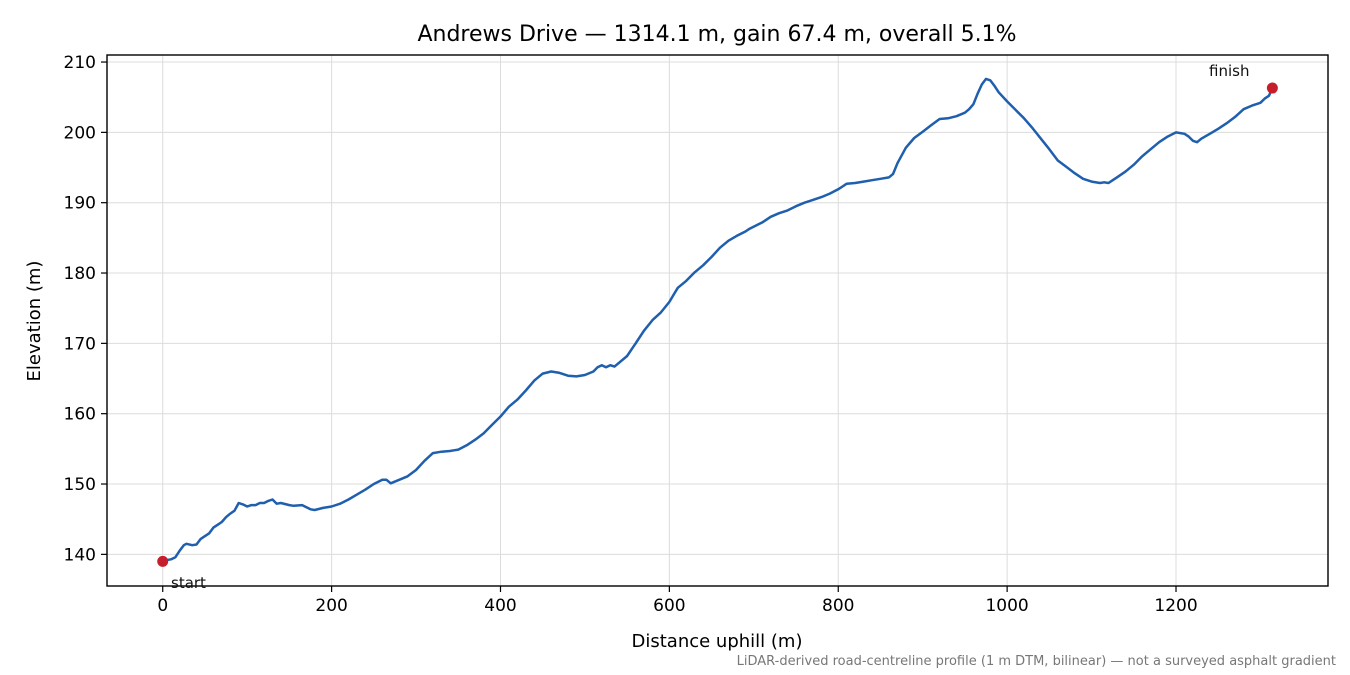 This screenshot has width=1350, height=675. Describe the element at coordinates (80, 204) in the screenshot. I see `y-tick-label: 190` at that location.